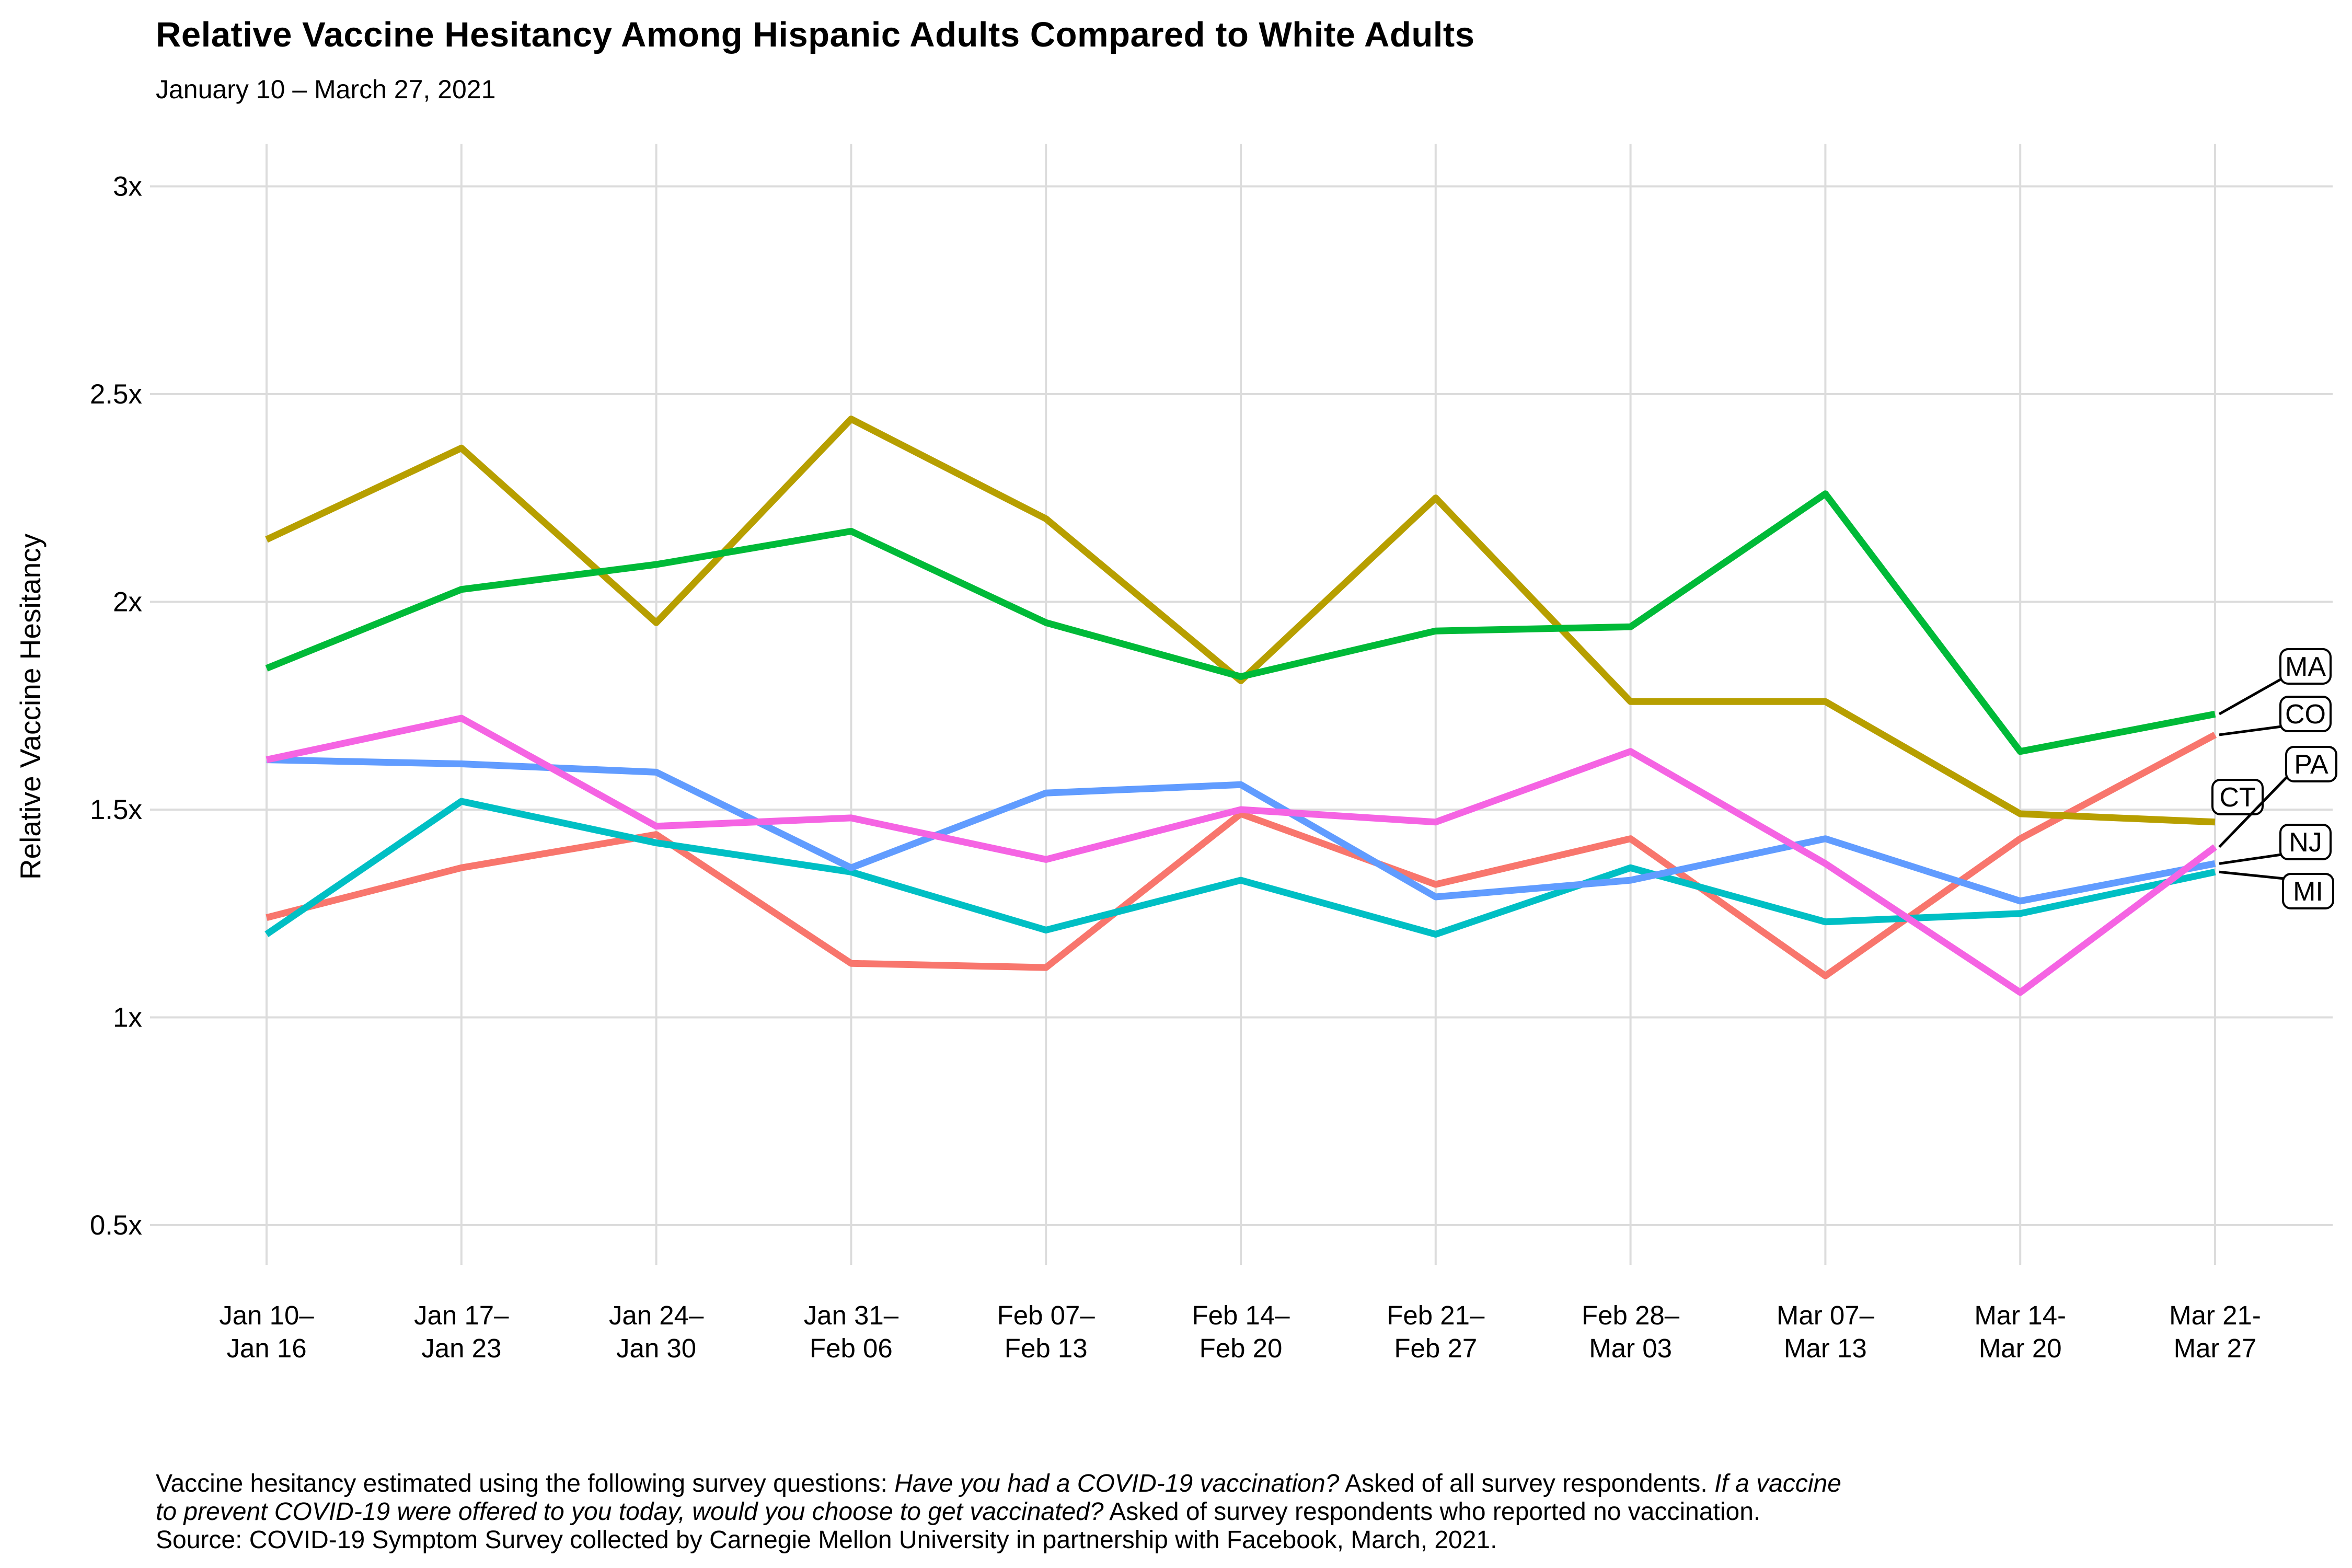 The width and height of the screenshot is (2352, 1568). What do you see at coordinates (851, 1331) in the screenshot?
I see `x-tick-label-4: Jan 31–Feb 06` at bounding box center [851, 1331].